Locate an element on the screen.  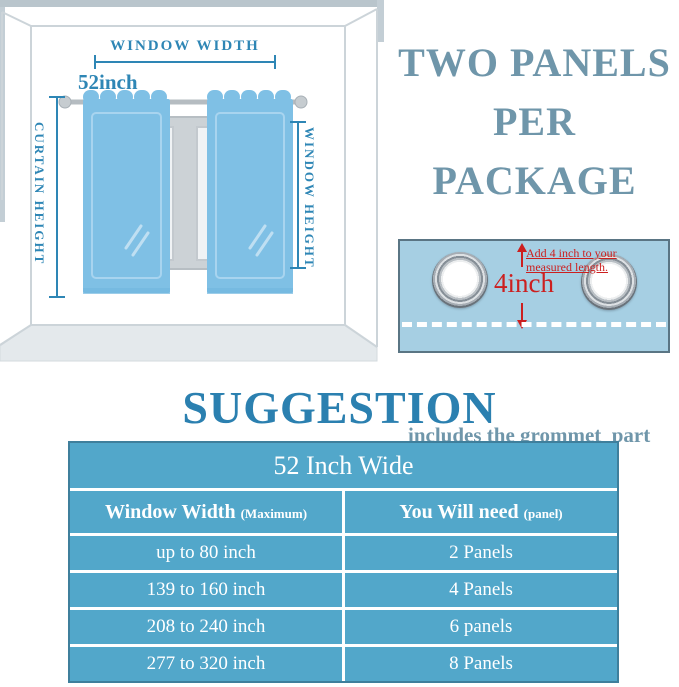
curtain-height-measure-line is located at coordinates (57, 197).